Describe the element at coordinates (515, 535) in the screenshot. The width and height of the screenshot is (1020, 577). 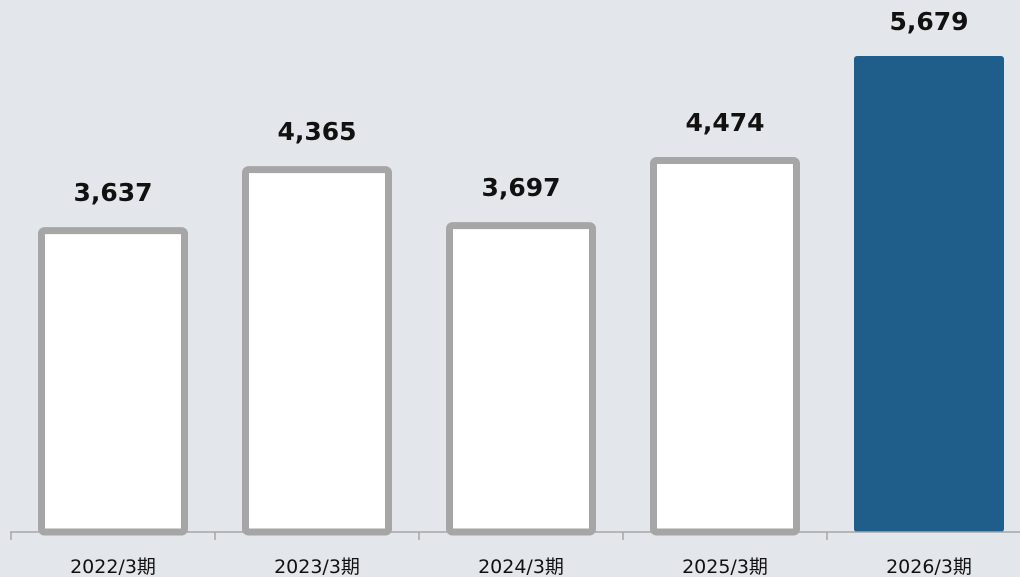
I see `x-axis` at that location.